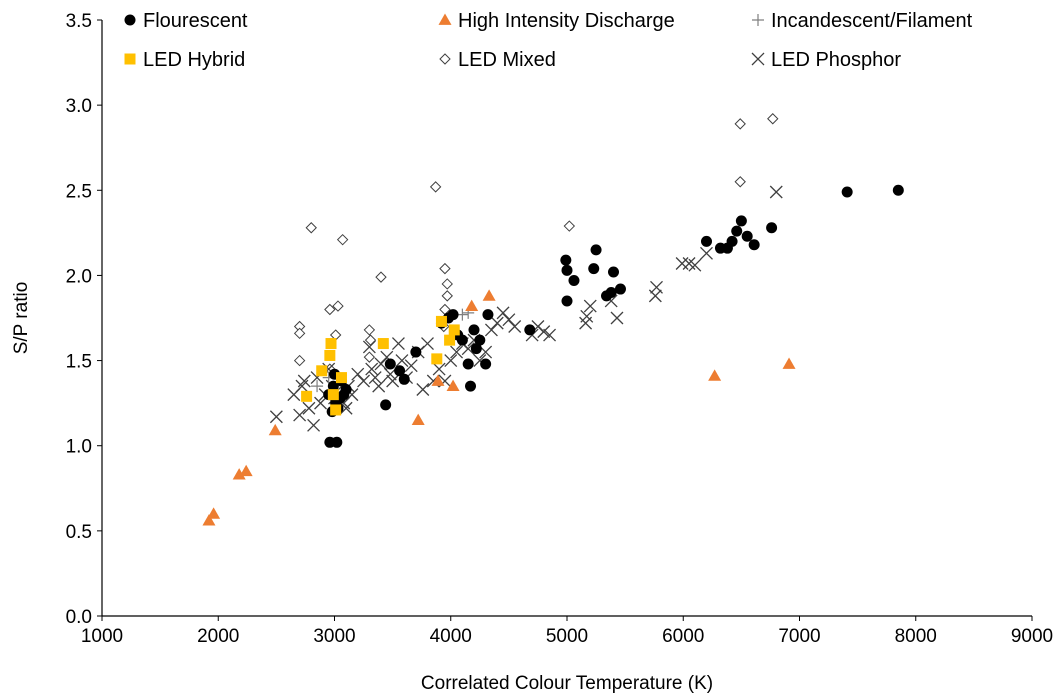  What do you see at coordinates (556, 21) in the screenshot?
I see `legend-item: High Intensity Discharge` at bounding box center [556, 21].